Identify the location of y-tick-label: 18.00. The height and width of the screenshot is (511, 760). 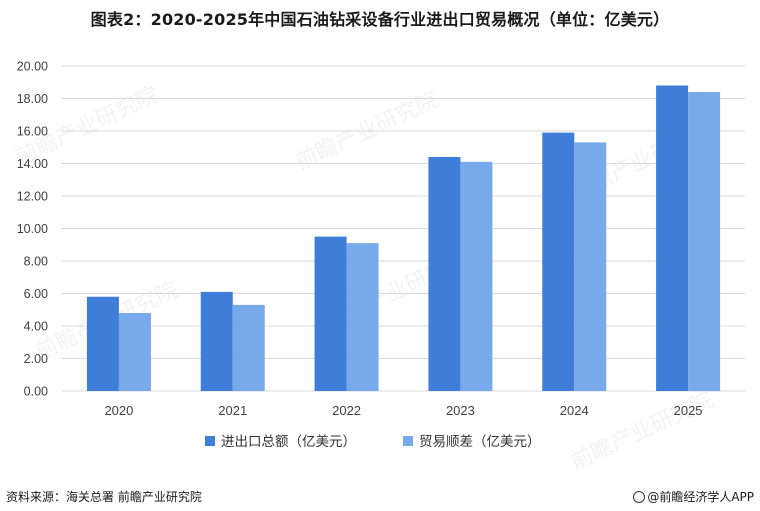
(32, 99).